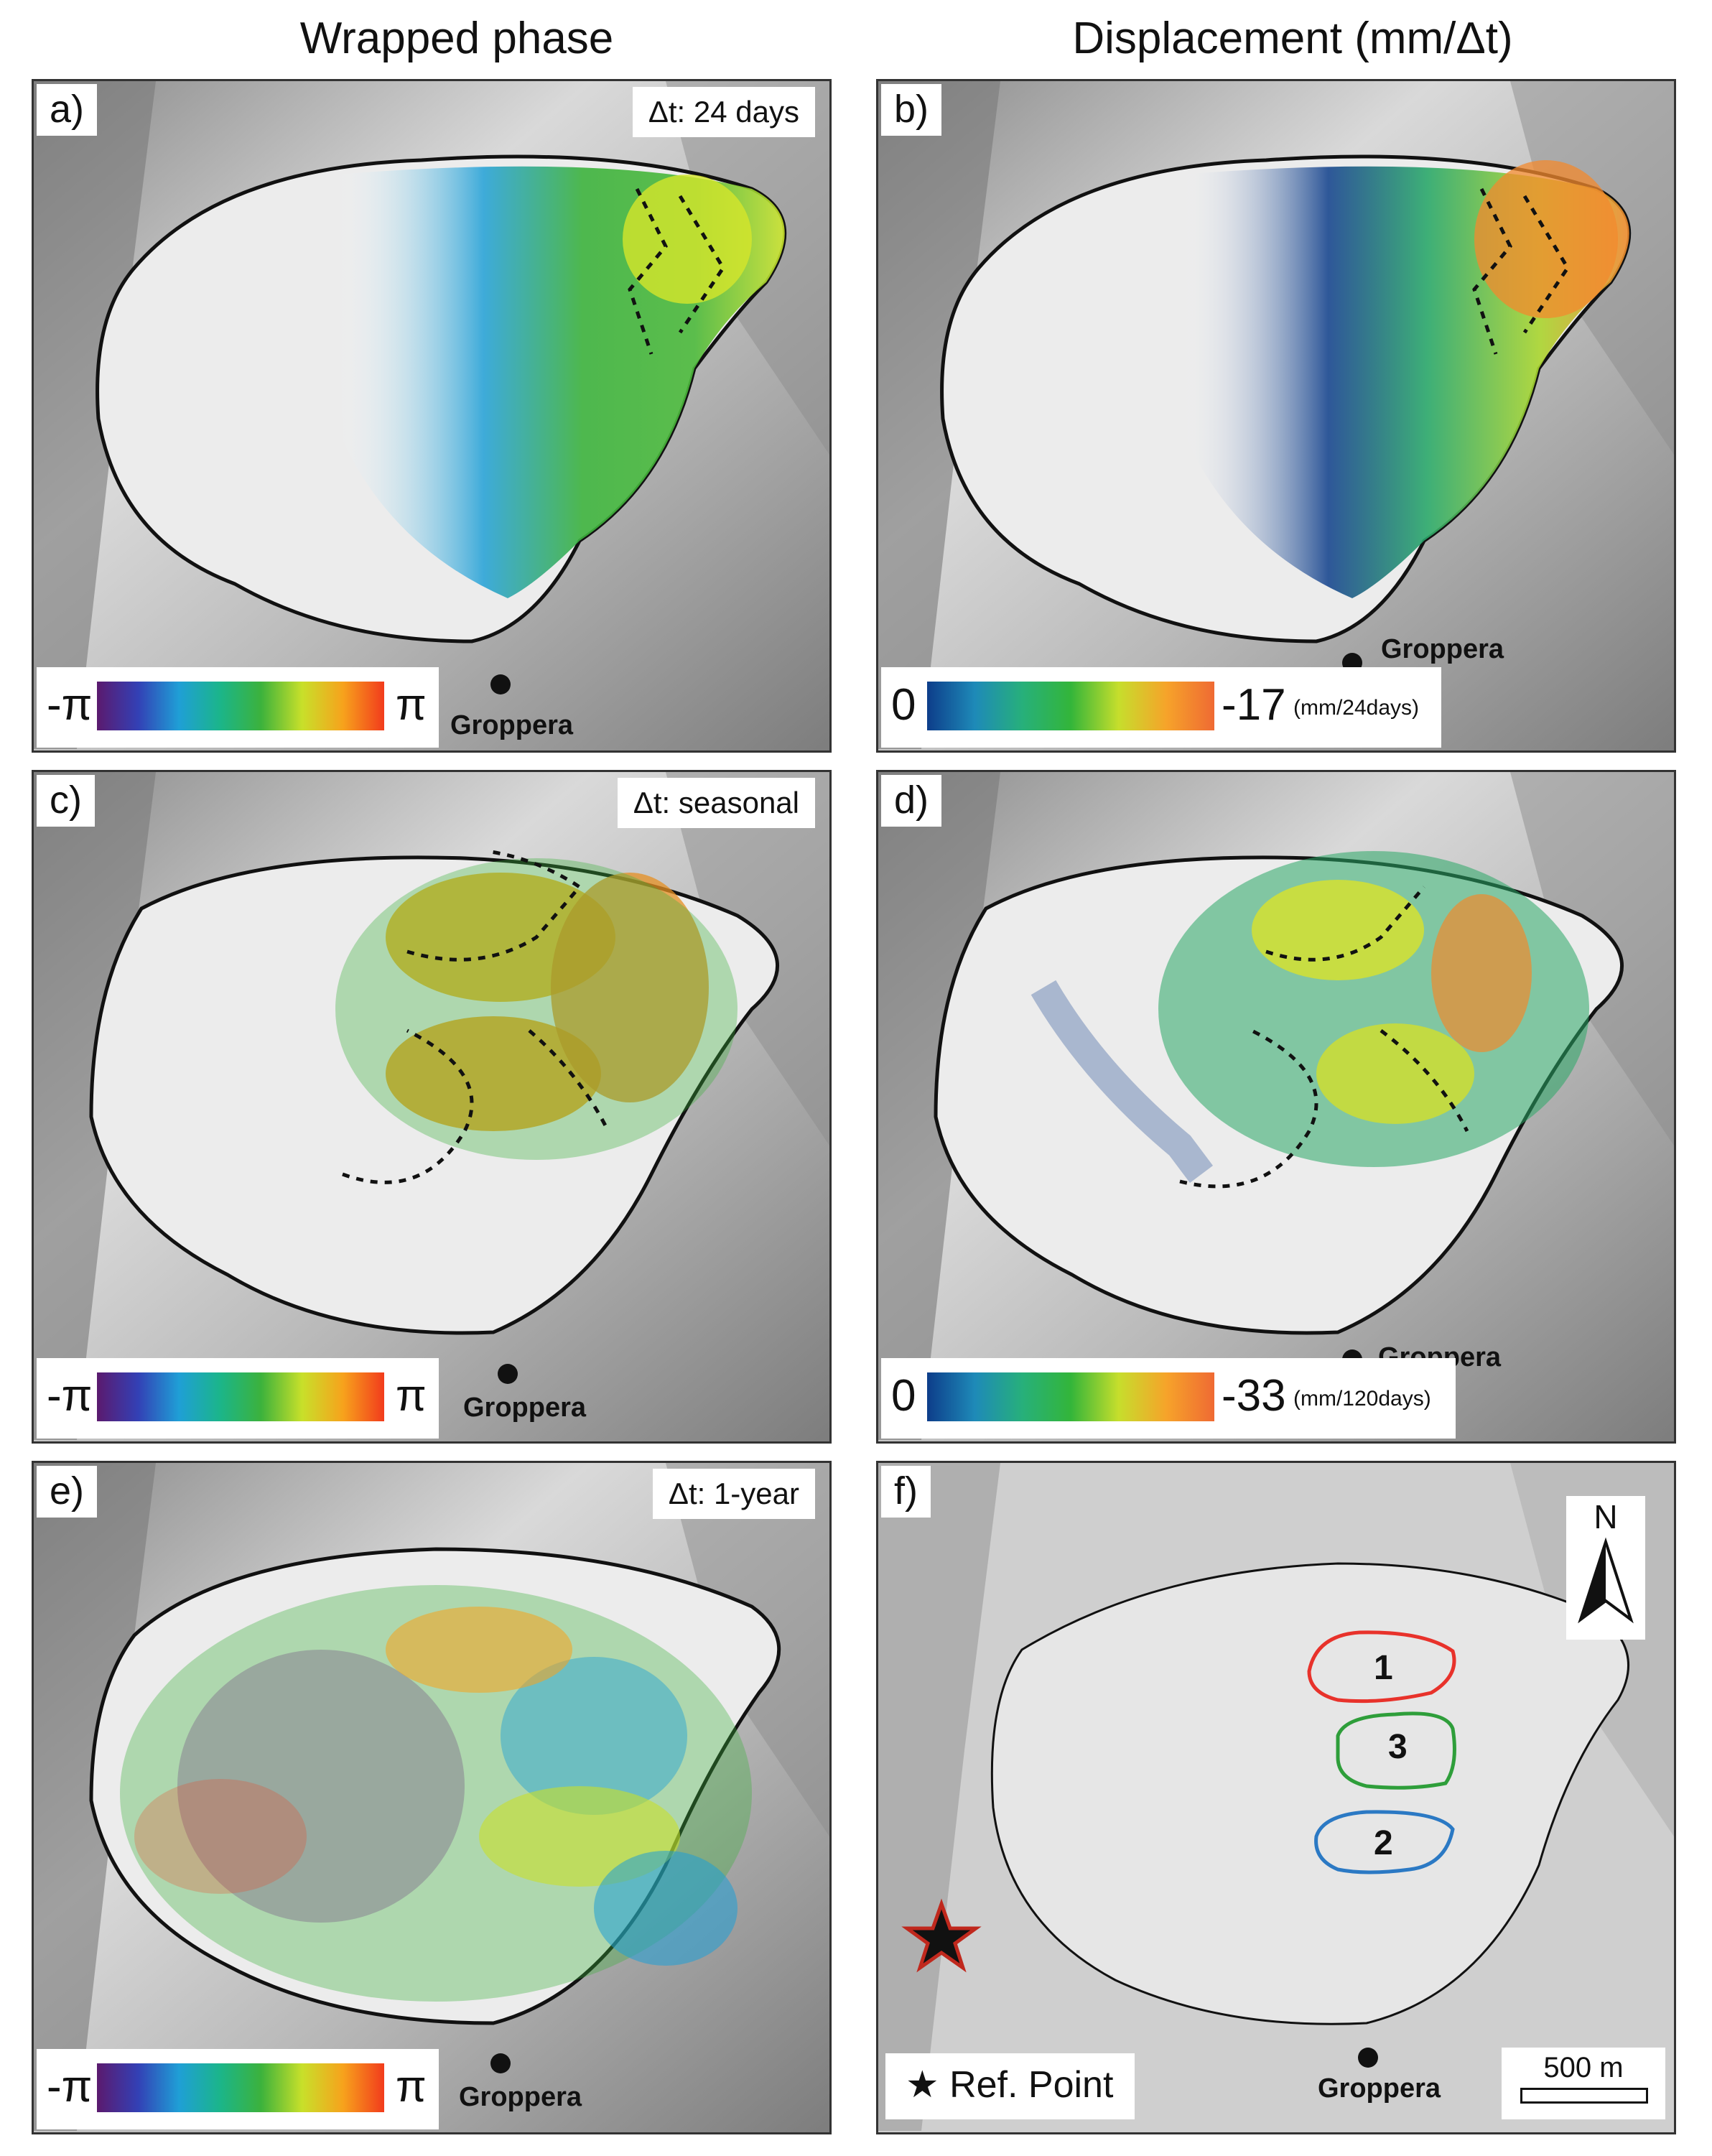 The width and height of the screenshot is (1712, 2156). I want to click on panel-letter: a), so click(67, 110).